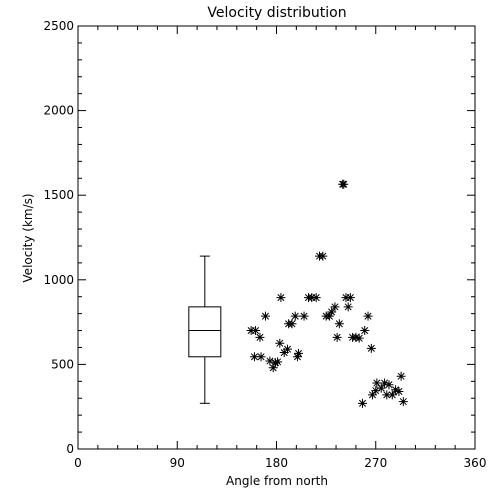 This screenshot has width=500, height=500. What do you see at coordinates (58, 26) in the screenshot?
I see `y-tick-label: 2500` at bounding box center [58, 26].